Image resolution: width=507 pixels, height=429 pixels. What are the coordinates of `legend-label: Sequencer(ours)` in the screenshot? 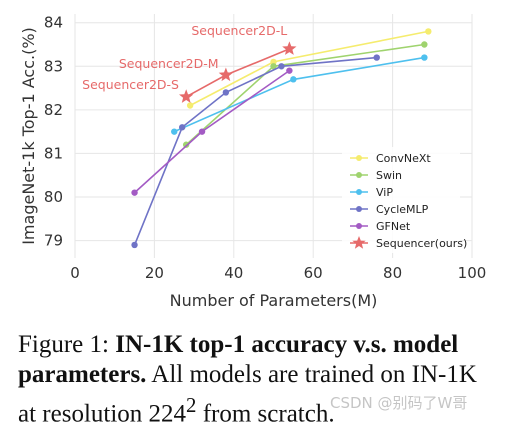 It's located at (421, 243).